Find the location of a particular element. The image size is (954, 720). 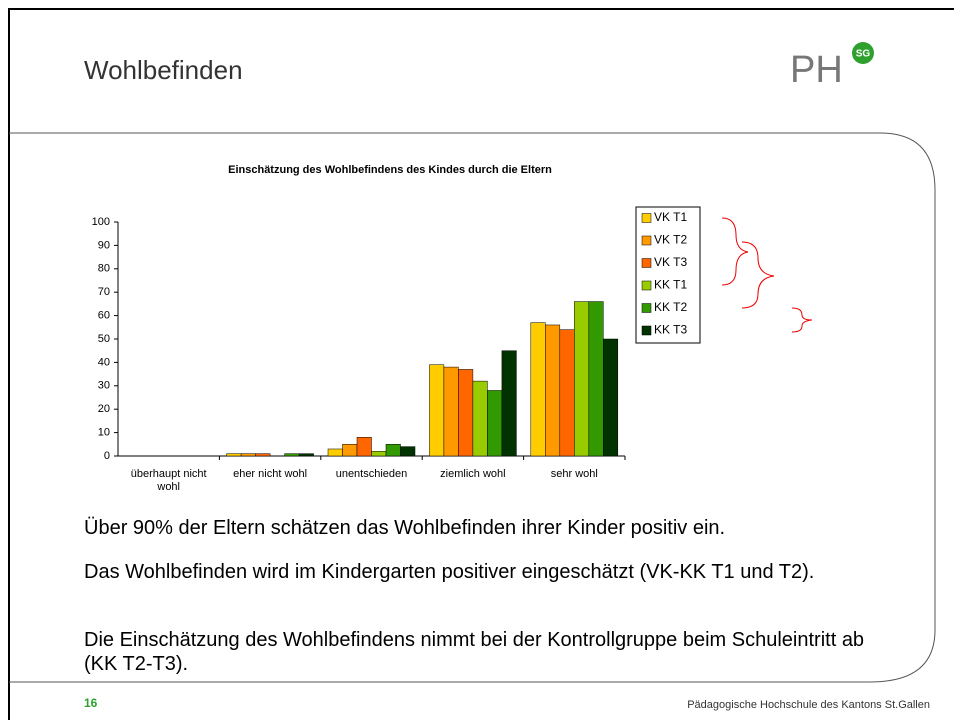

slide-title: Wohlbefinden is located at coordinates (163, 70).